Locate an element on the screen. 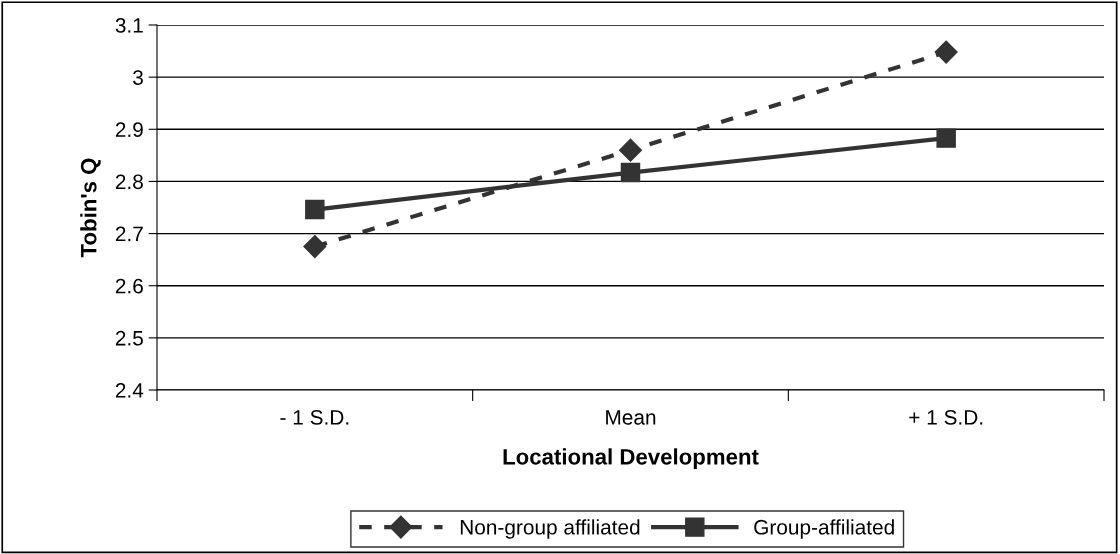 Image resolution: width=1120 pixels, height=554 pixels. y-tick-label: 2.8 is located at coordinates (129, 182).